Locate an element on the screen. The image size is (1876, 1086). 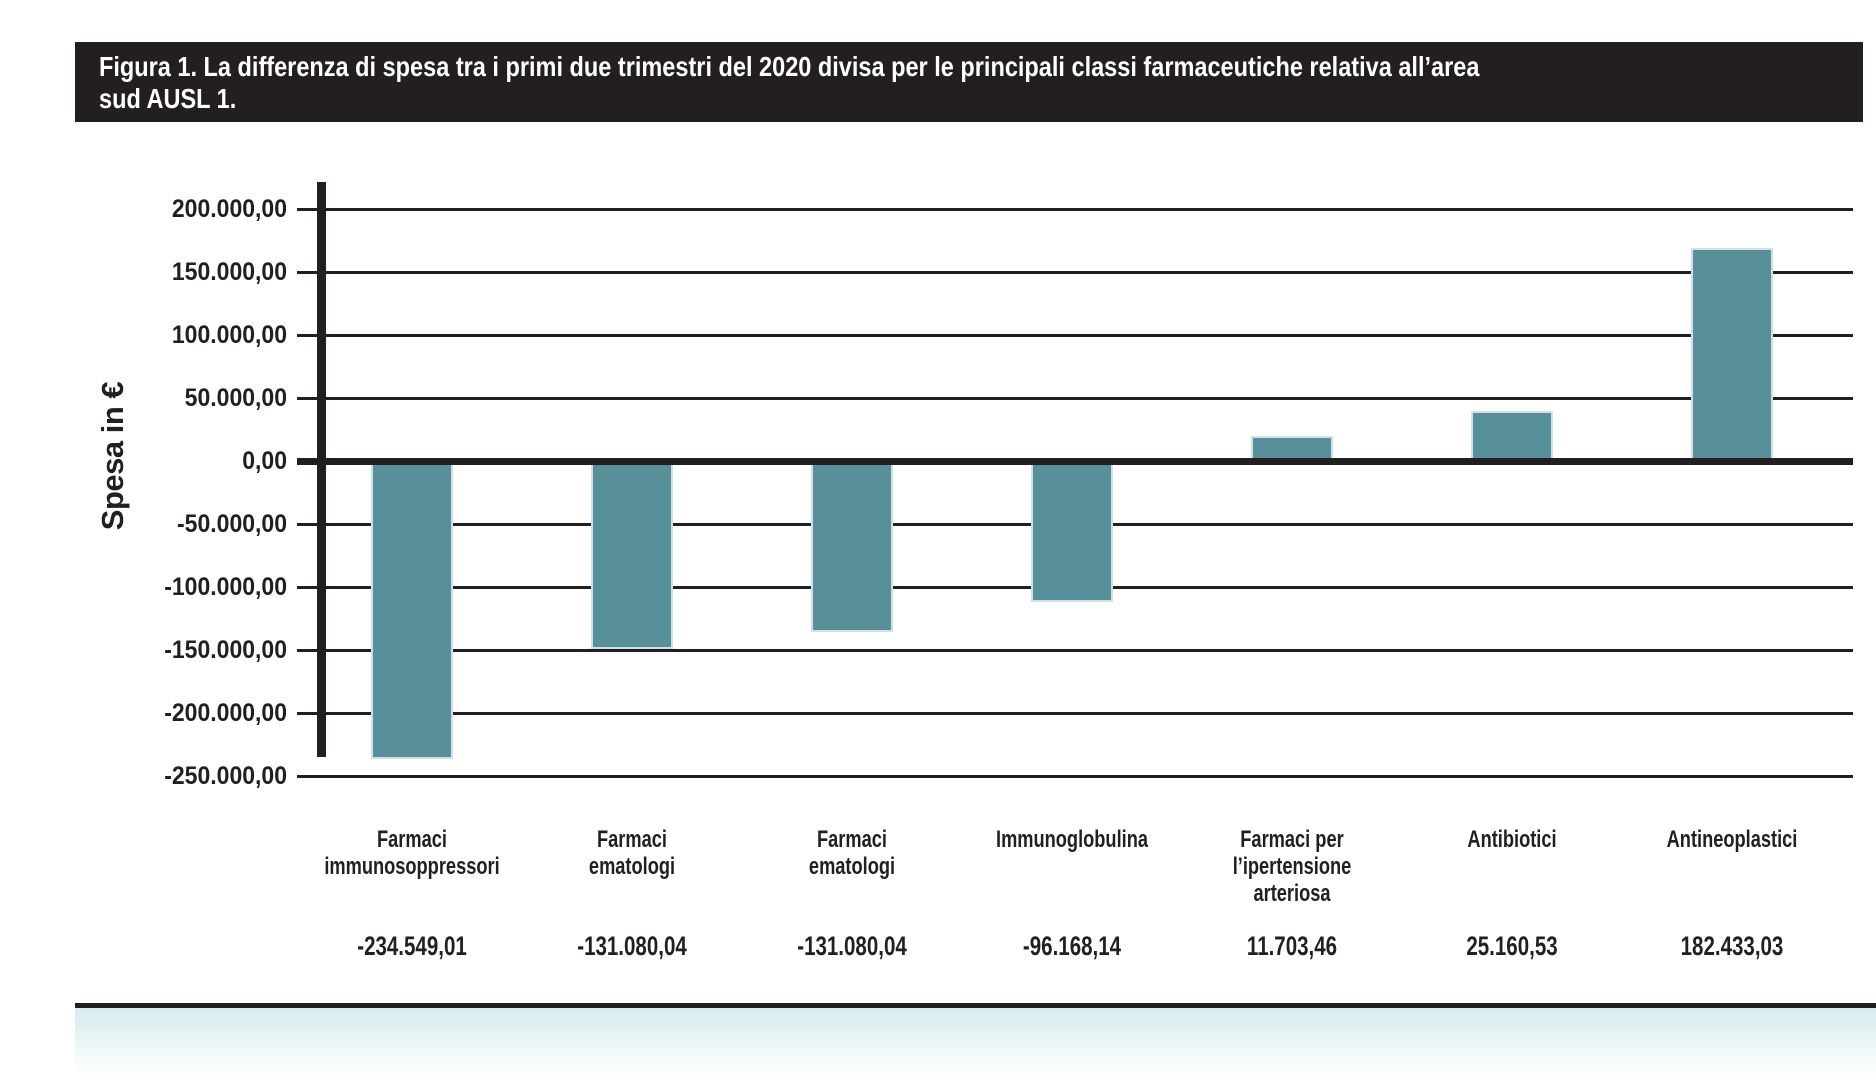
y-tick-label: 100.000,00 is located at coordinates (229, 335).